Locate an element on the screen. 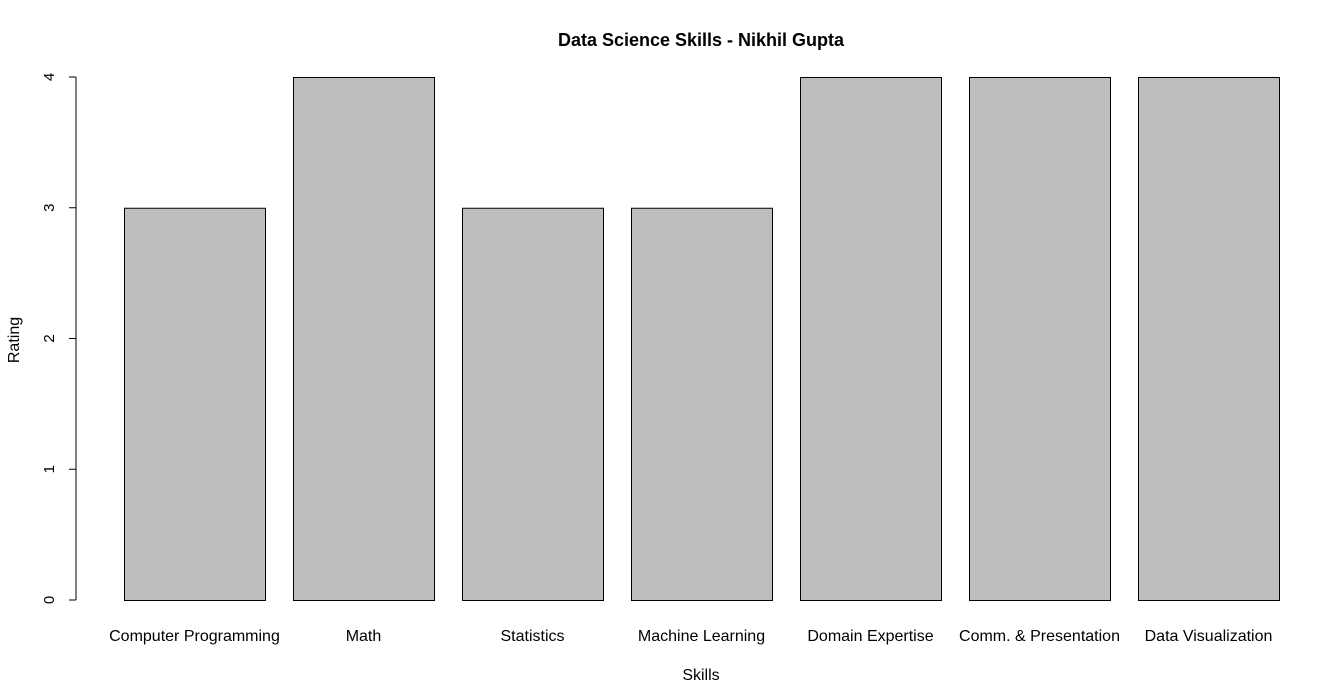 Image resolution: width=1338 pixels, height=693 pixels. x-tick-label: Machine Learning is located at coordinates (701, 636).